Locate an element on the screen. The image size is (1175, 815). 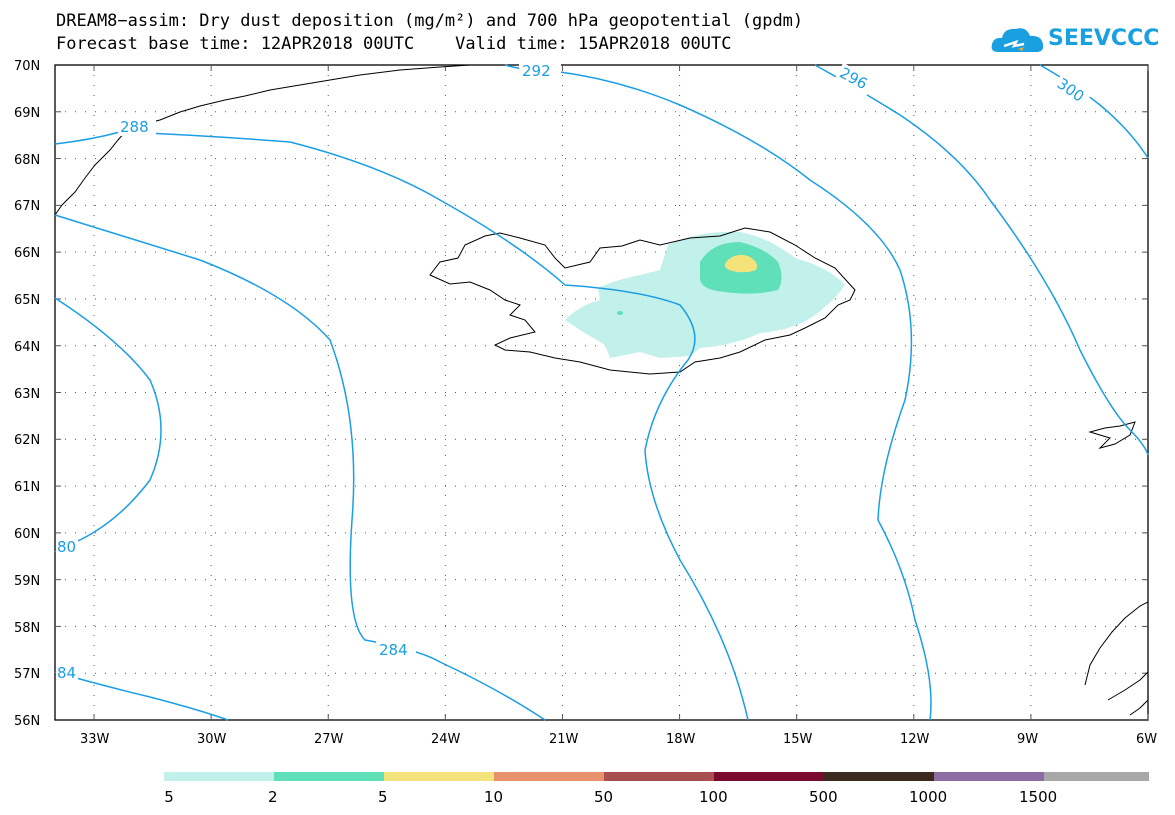
lat-label: 61N is located at coordinates (27, 487).